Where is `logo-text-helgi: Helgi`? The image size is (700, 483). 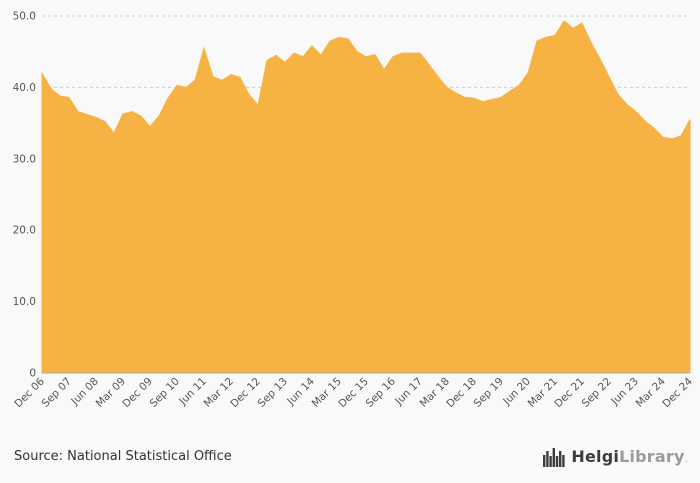 logo-text-helgi: Helgi is located at coordinates (595, 456).